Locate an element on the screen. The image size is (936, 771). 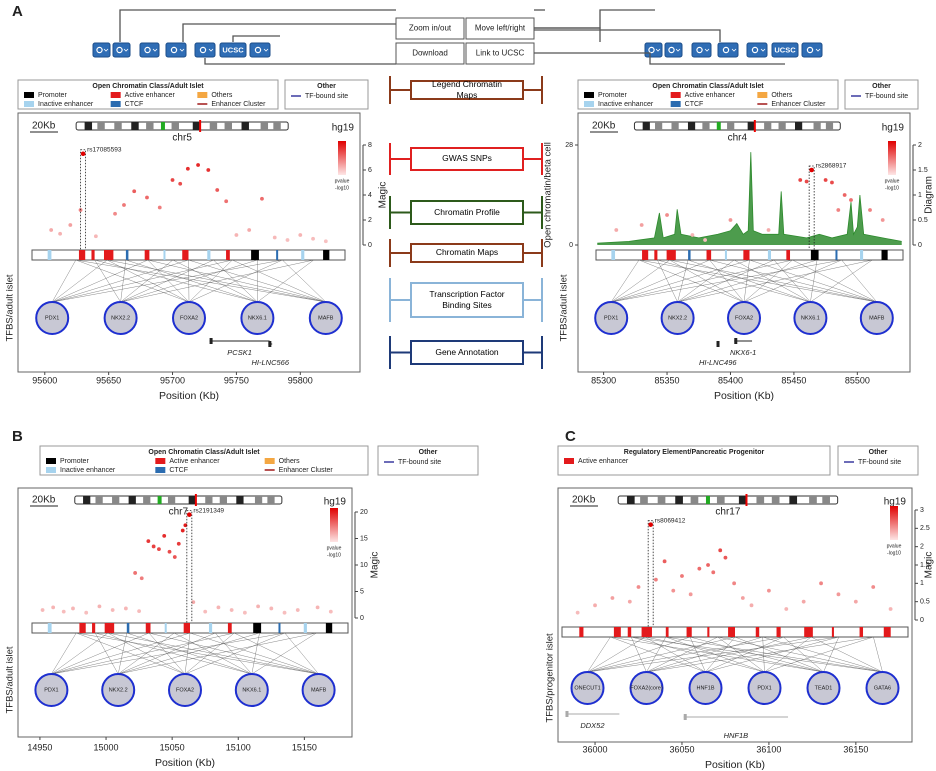
y-tick-label: 1 is located at coordinates (922, 583).